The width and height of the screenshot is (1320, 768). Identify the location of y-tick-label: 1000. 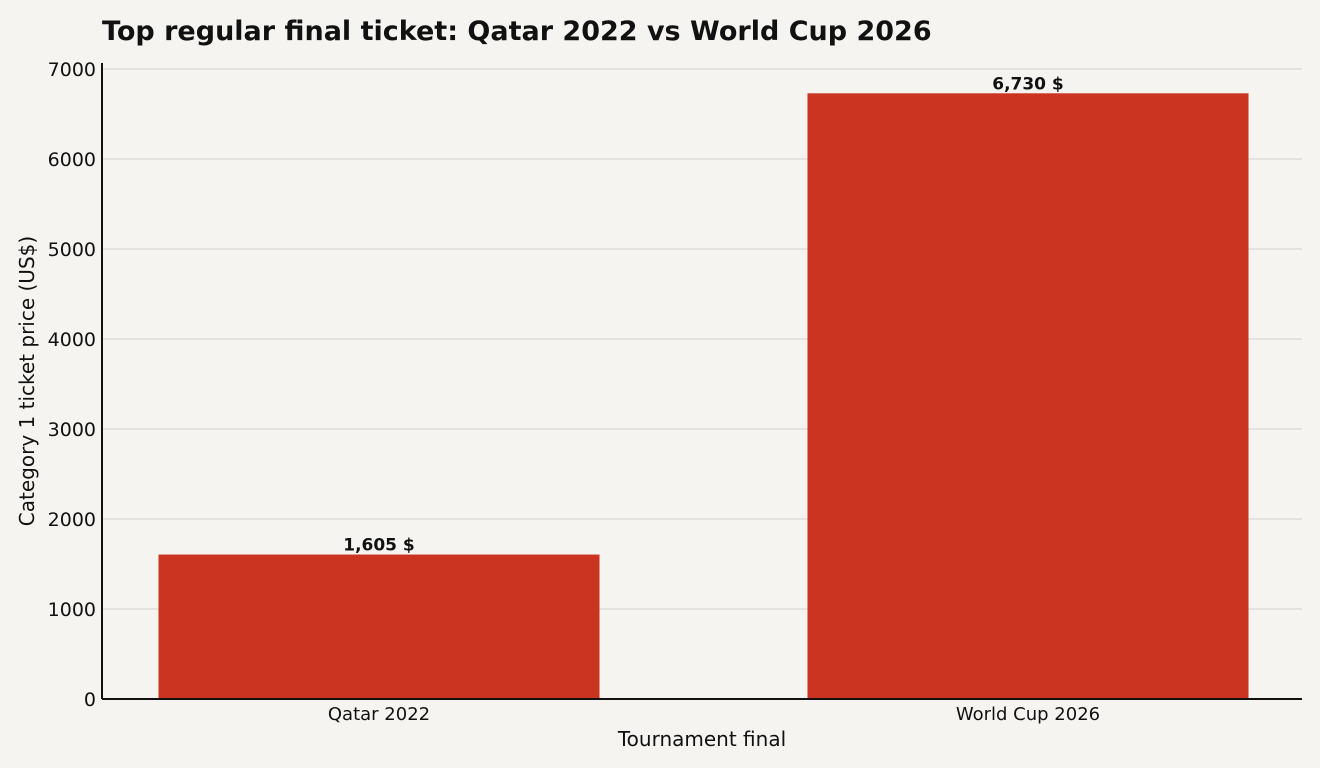
(72, 610).